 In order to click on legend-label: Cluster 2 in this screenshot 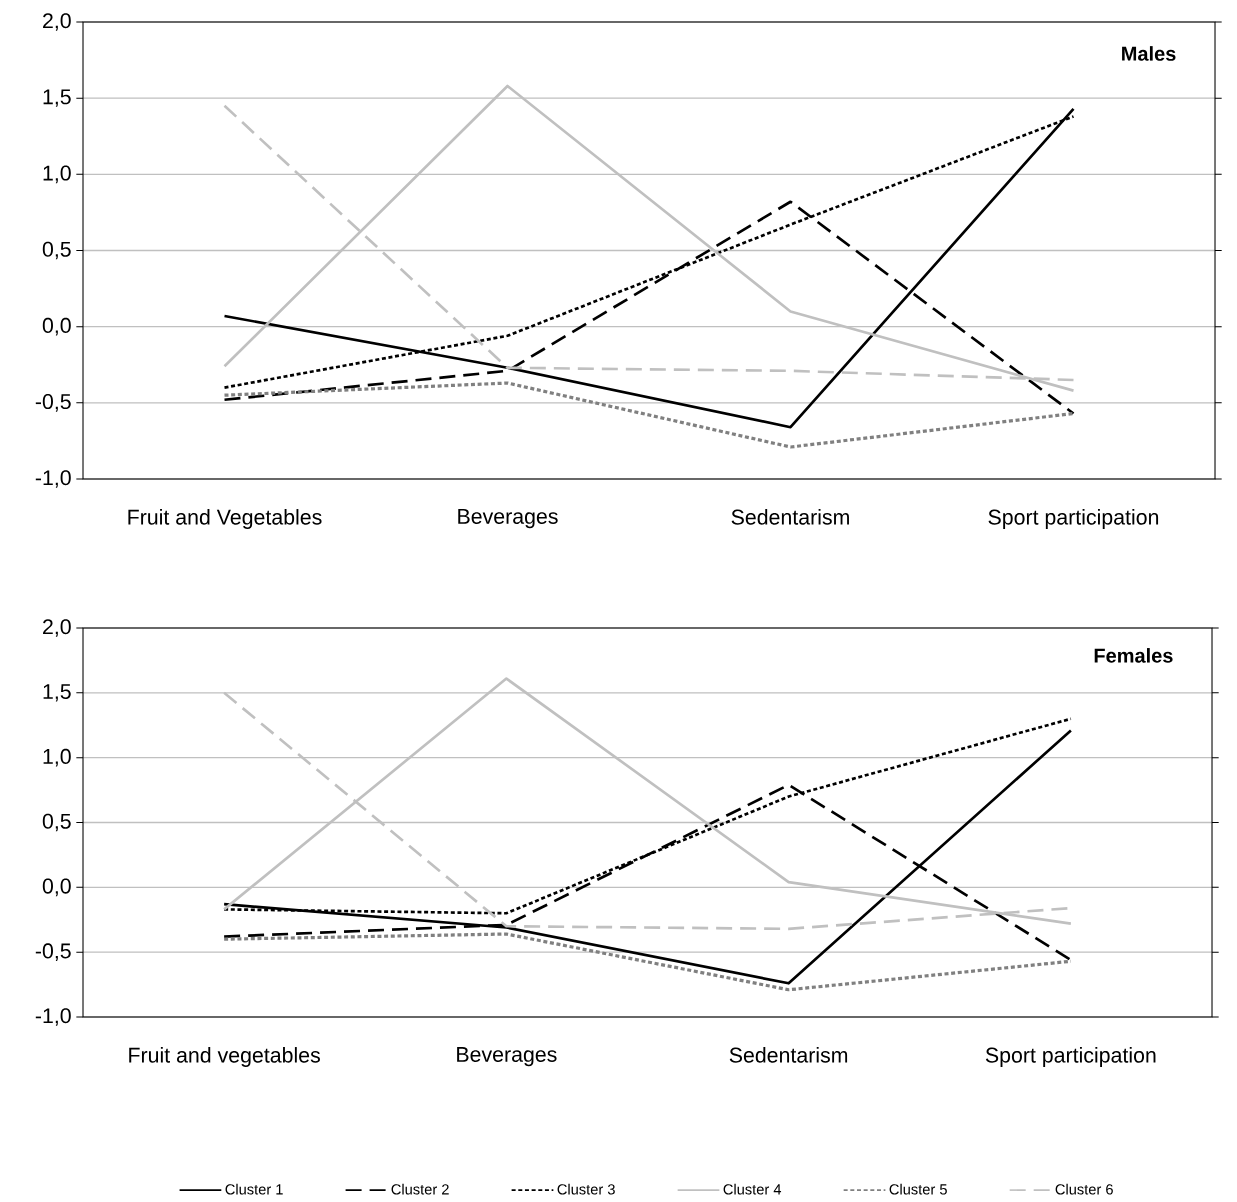, I will do `click(420, 1189)`.